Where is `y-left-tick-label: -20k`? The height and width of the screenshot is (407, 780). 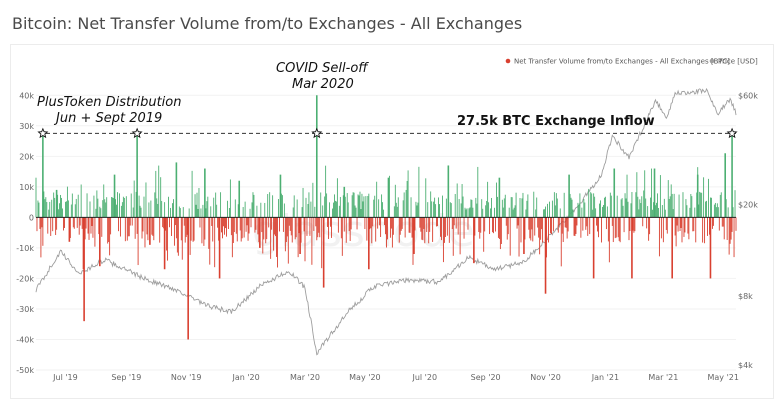
y-left-tick-label: -20k is located at coordinates (25, 278).